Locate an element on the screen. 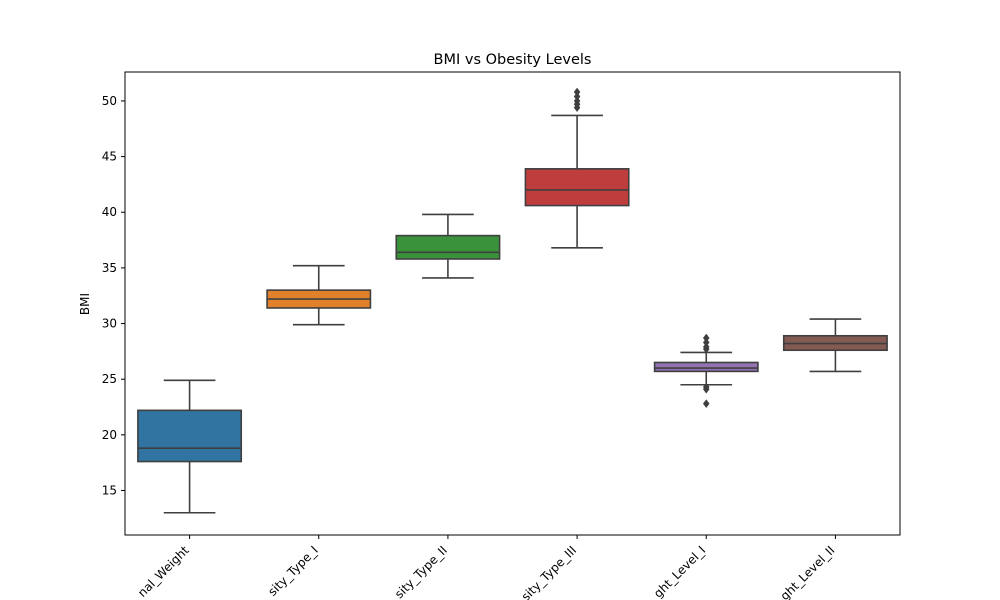 Image resolution: width=1000 pixels, height=600 pixels. box-obesity-type-ii is located at coordinates (448, 246).